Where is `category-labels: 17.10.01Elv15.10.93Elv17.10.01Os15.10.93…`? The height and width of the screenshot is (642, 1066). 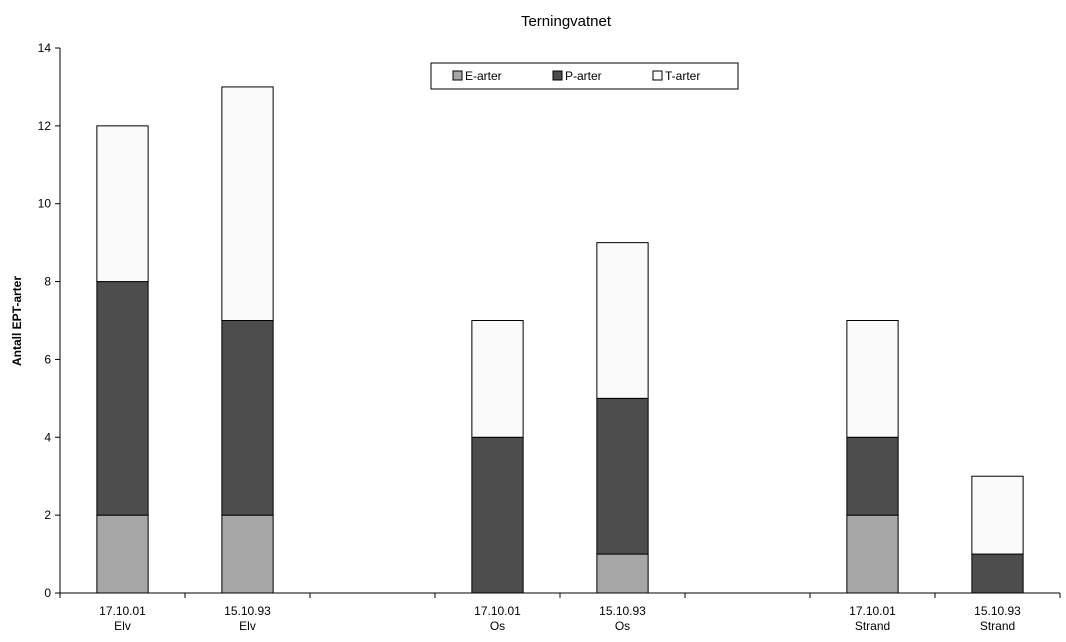
category-labels: 17.10.01Elv15.10.93Elv17.10.01Os15.10.93… is located at coordinates (560, 618).